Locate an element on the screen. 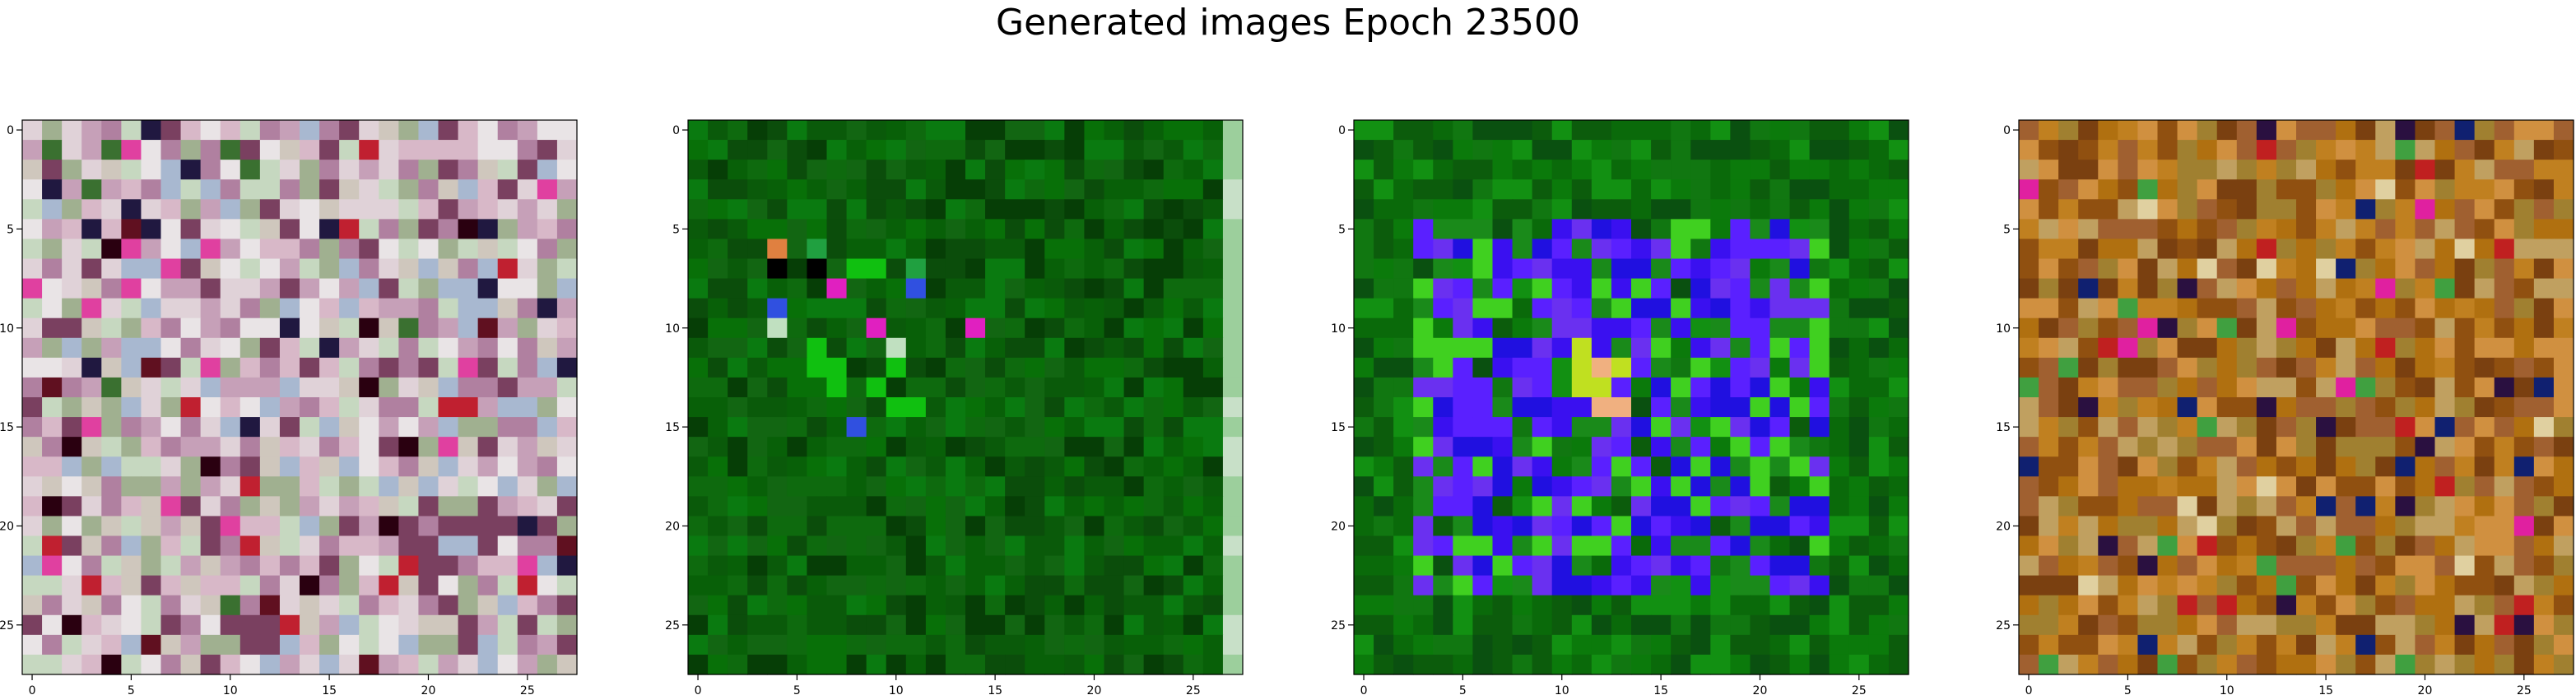 This screenshot has width=2576, height=695. y-tick-label: 5 is located at coordinates (10, 229).